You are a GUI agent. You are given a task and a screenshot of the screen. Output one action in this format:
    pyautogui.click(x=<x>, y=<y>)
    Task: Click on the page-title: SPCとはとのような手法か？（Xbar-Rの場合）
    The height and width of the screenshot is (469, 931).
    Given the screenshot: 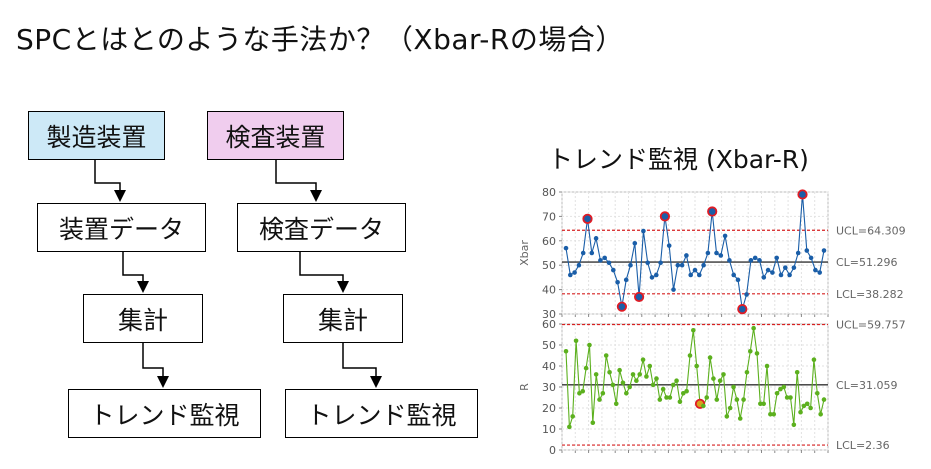 What is the action you would take?
    pyautogui.click(x=320, y=39)
    